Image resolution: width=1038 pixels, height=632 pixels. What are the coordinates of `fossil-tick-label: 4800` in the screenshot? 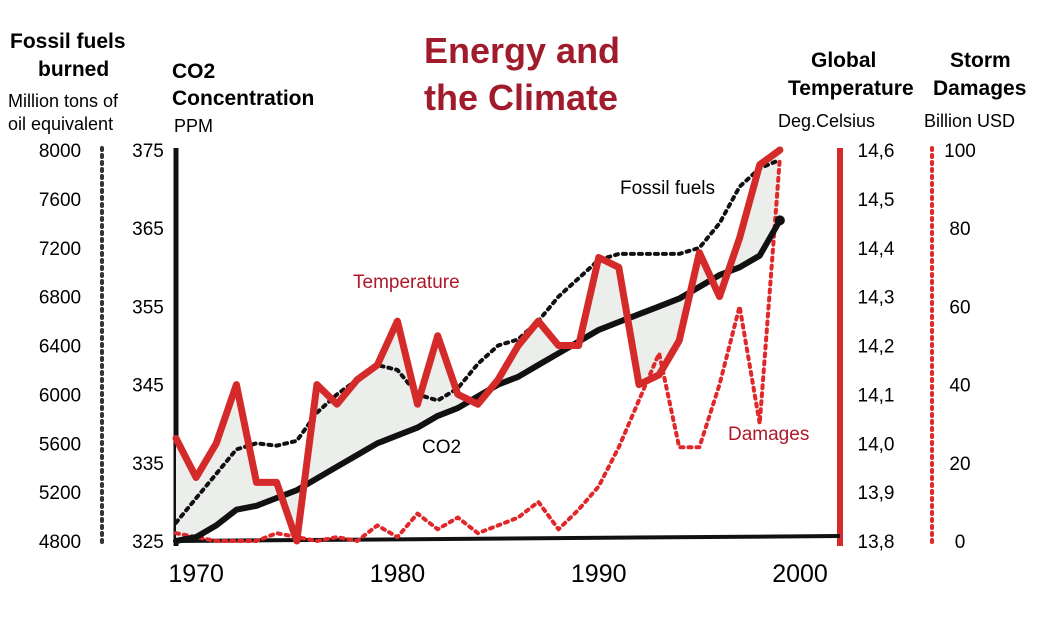 It's located at (60, 542).